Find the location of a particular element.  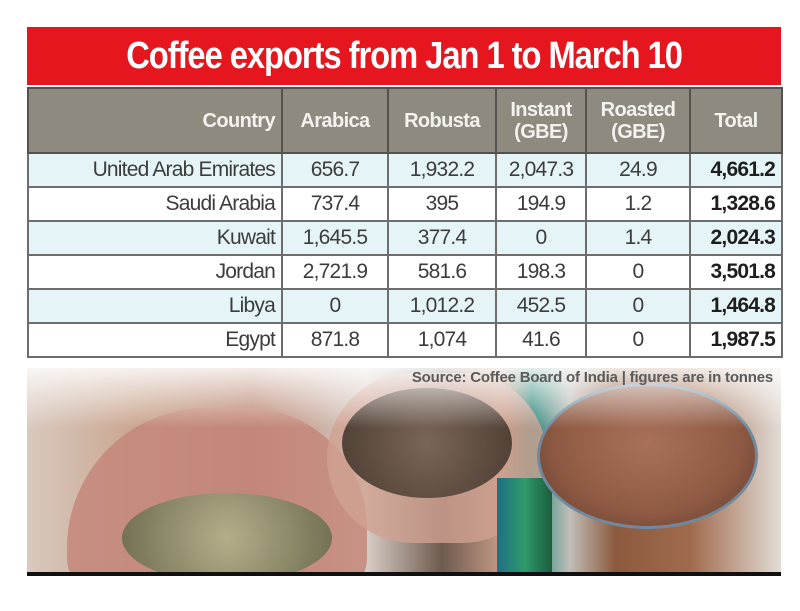

cell-arabica: 2,721.9 is located at coordinates (335, 272).